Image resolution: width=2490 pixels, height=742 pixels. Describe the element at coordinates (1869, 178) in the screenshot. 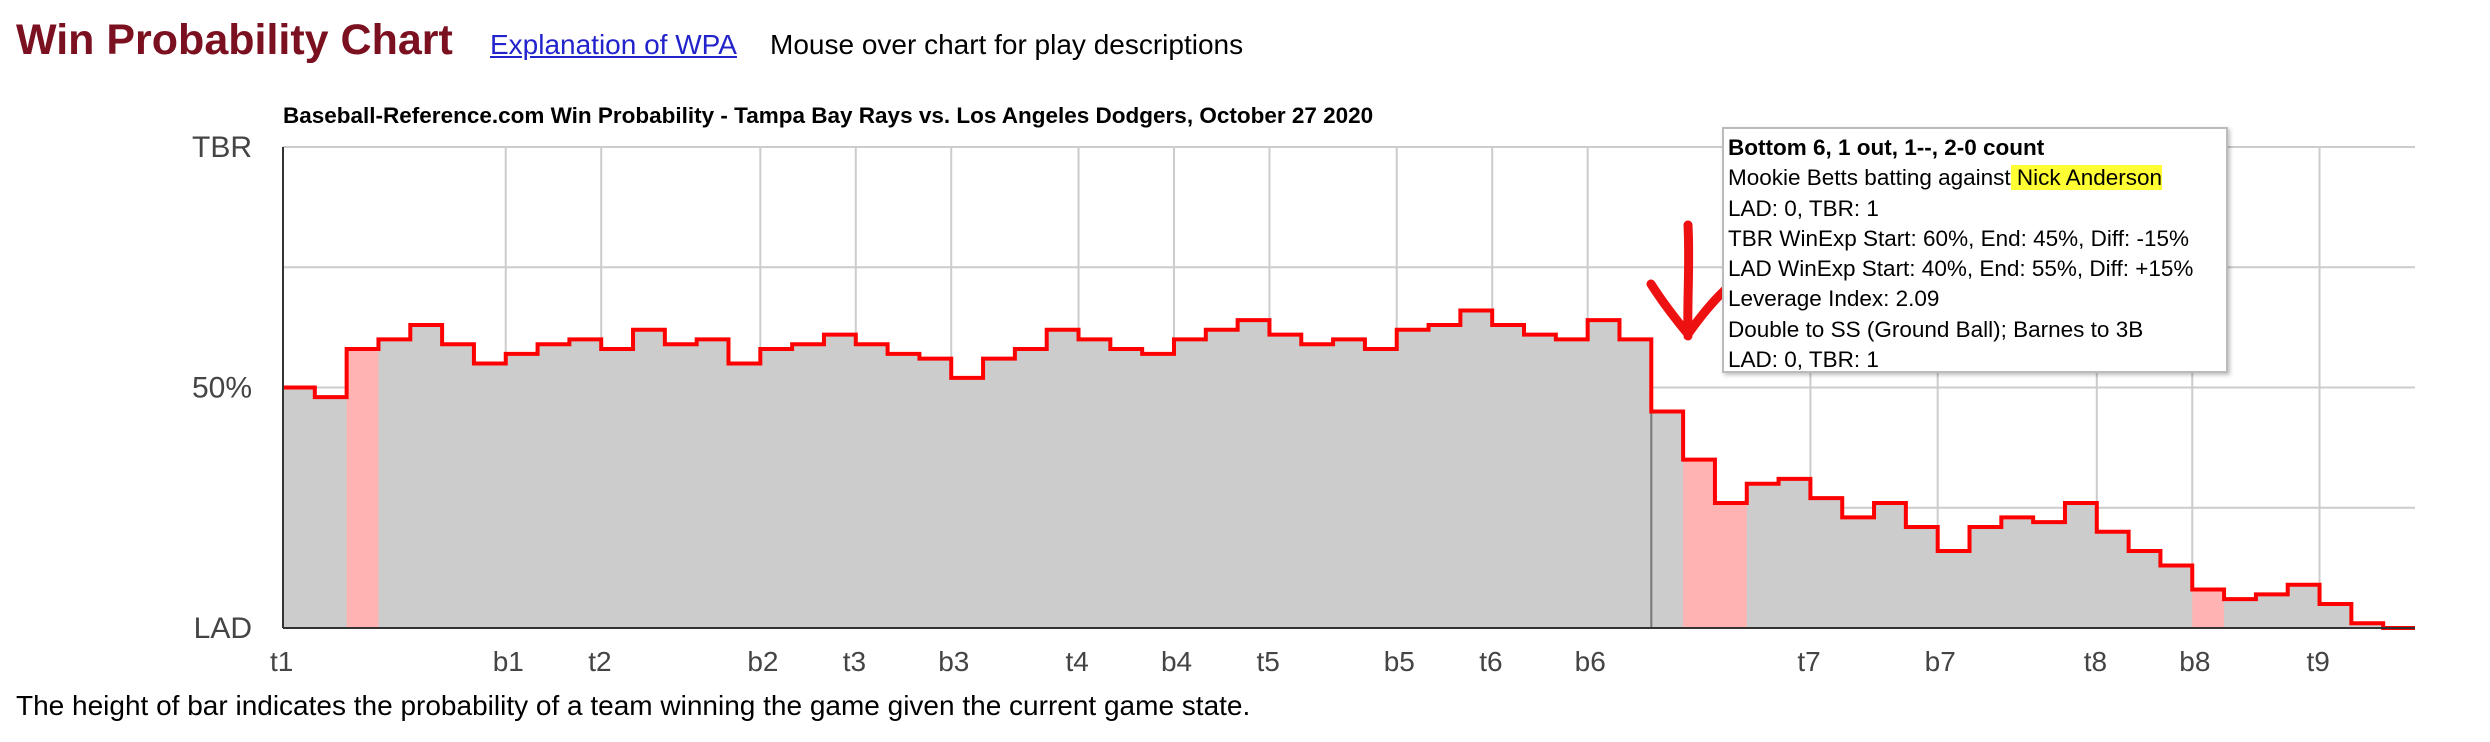

I see `tooltip-batter-text: Mookie Betts batting against` at that location.